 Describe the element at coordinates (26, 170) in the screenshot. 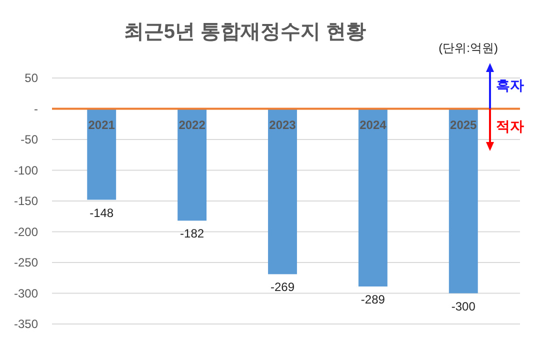

I see `y-tick-label: -100` at that location.